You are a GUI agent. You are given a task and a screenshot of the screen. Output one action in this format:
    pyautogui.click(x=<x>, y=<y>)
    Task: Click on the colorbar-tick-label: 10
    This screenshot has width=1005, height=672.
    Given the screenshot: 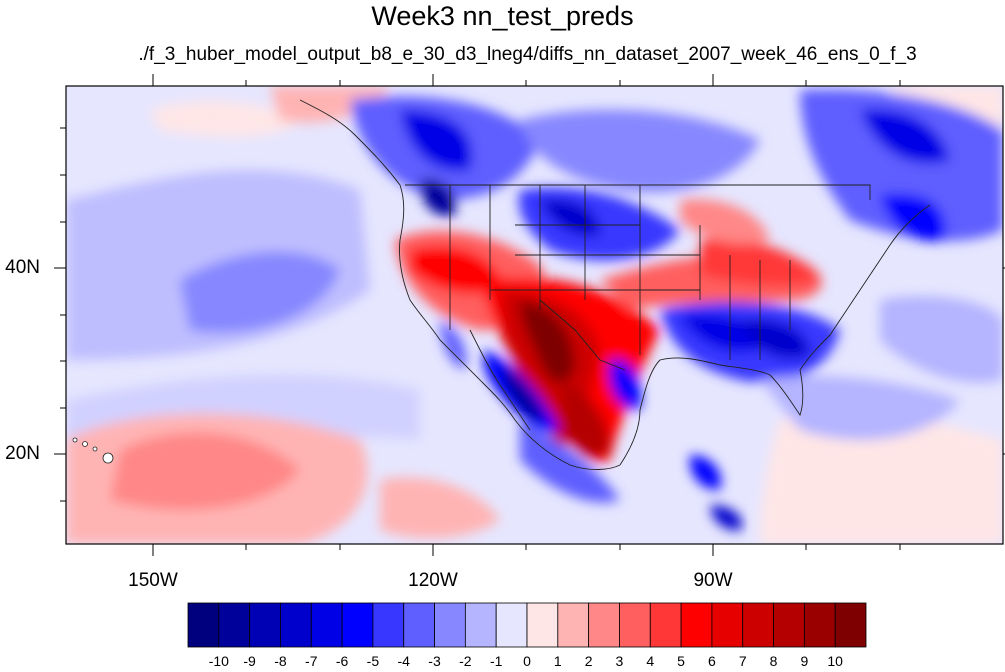 What is the action you would take?
    pyautogui.click(x=835, y=661)
    